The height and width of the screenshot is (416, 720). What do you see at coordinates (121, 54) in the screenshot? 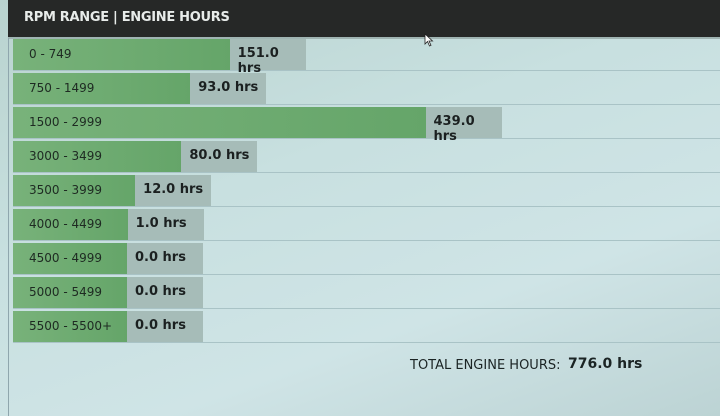
I see `bar: 0 - 749` at bounding box center [121, 54].